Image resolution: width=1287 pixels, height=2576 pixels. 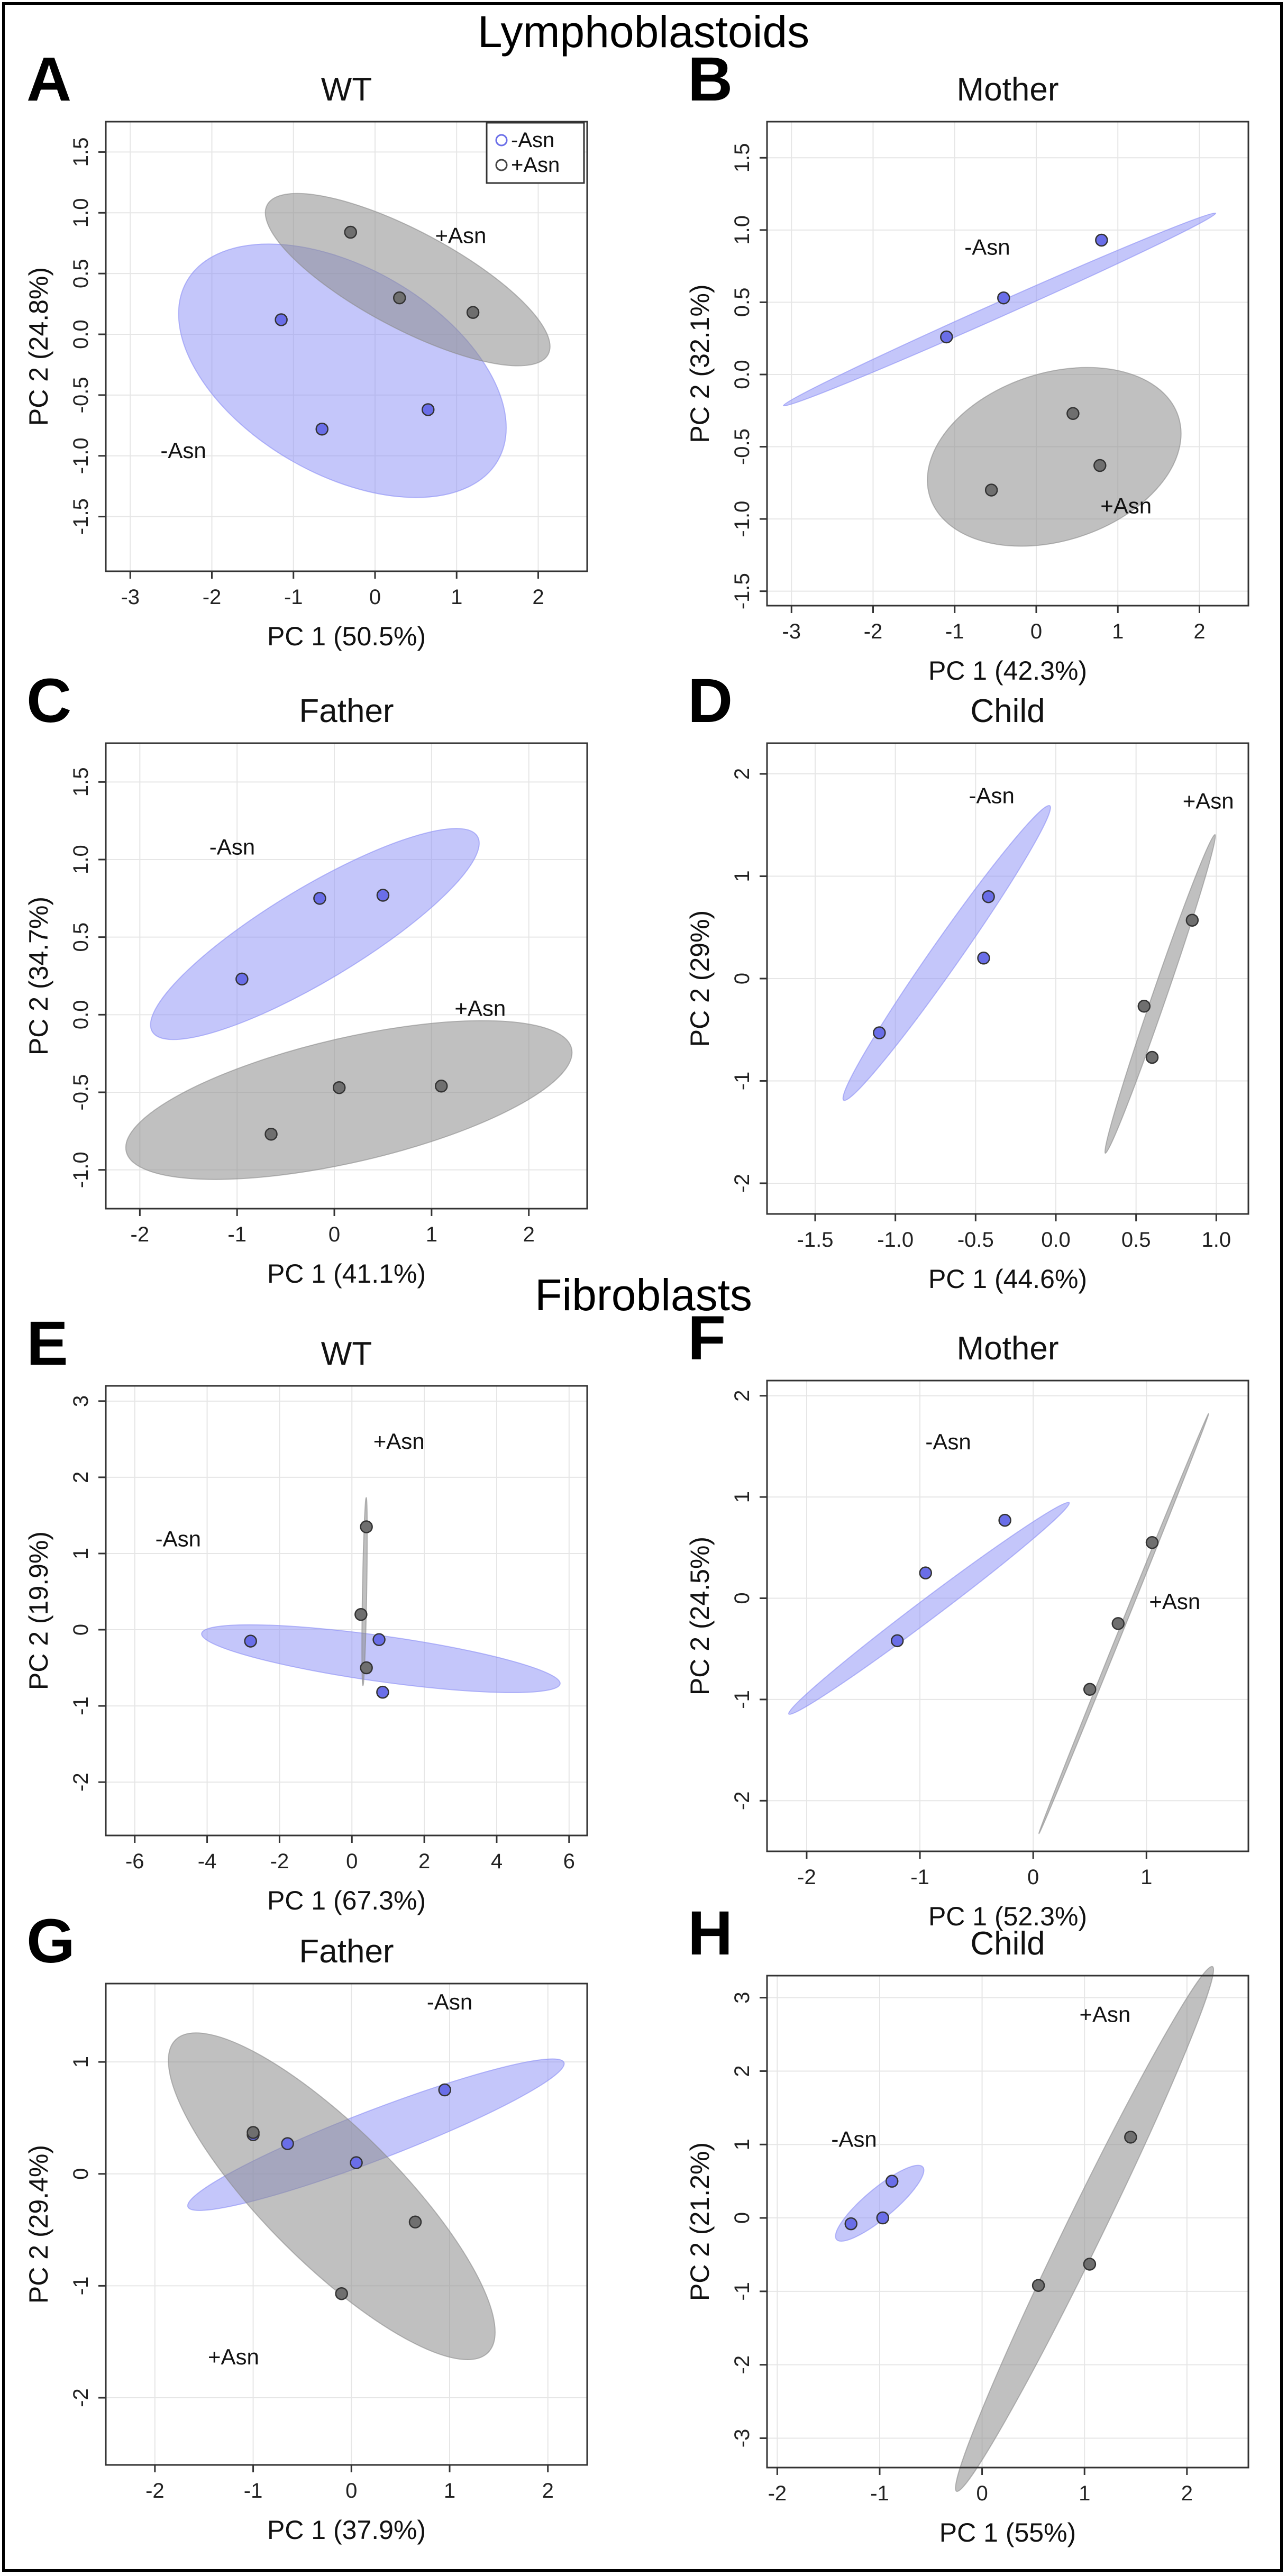 What do you see at coordinates (948, 1441) in the screenshot?
I see `group-label-minus-asn-f: -Asn` at bounding box center [948, 1441].